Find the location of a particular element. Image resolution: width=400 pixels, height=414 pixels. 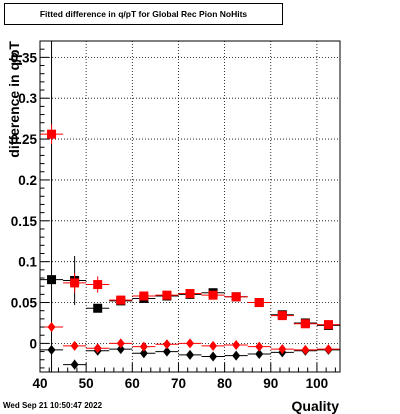

y-tick-label: 0 is located at coordinates (33, 343).